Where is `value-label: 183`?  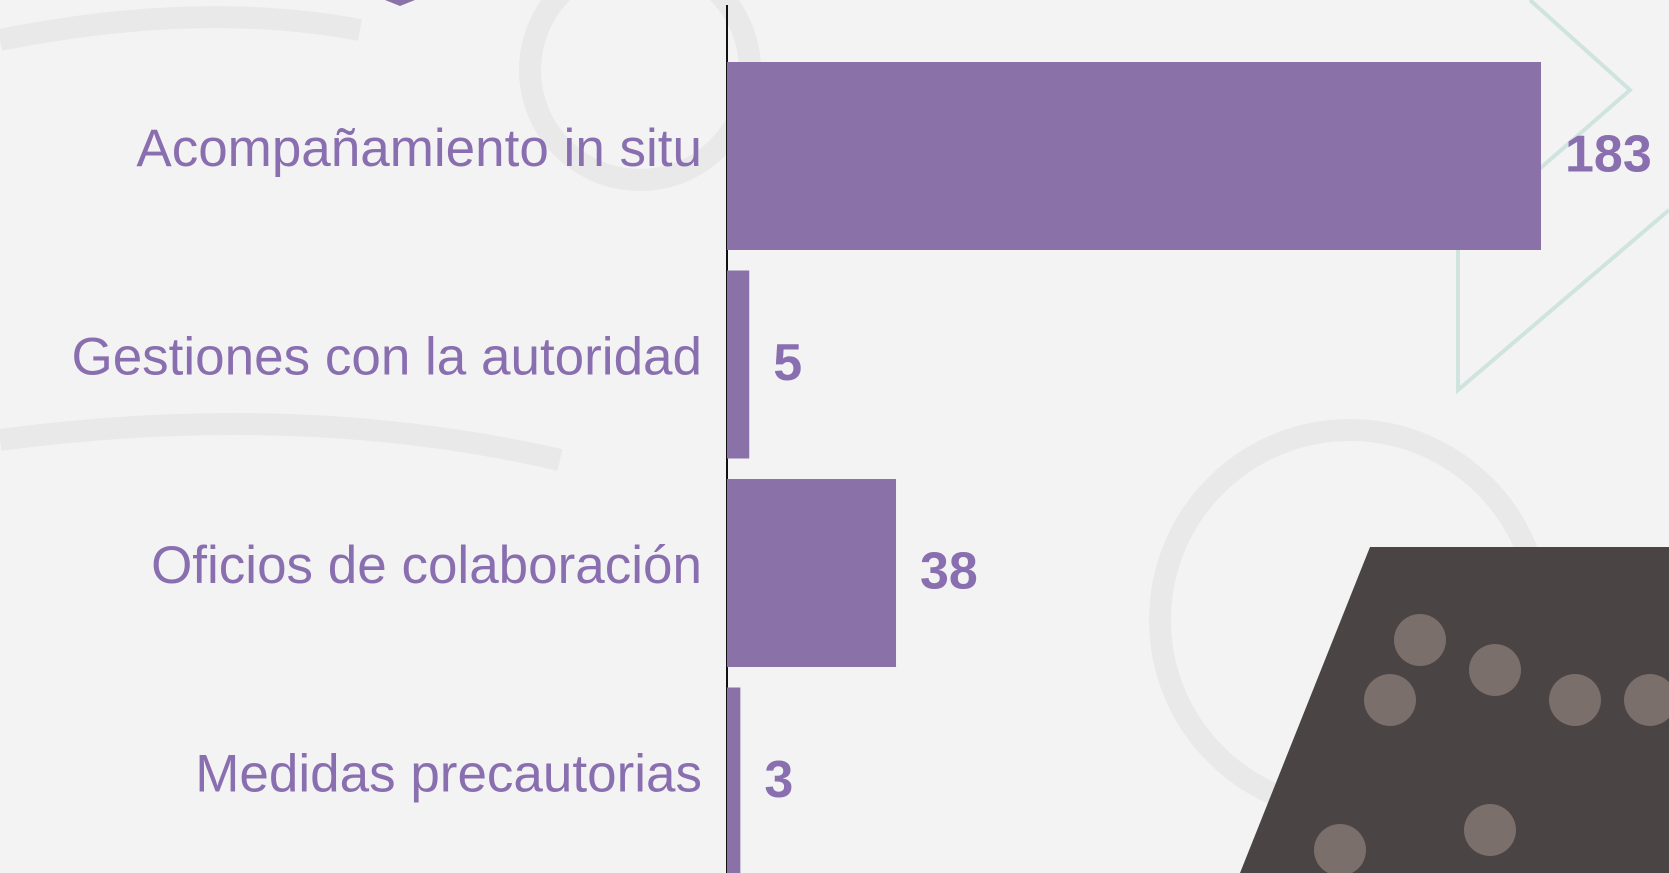
value-label: 183 is located at coordinates (1608, 155).